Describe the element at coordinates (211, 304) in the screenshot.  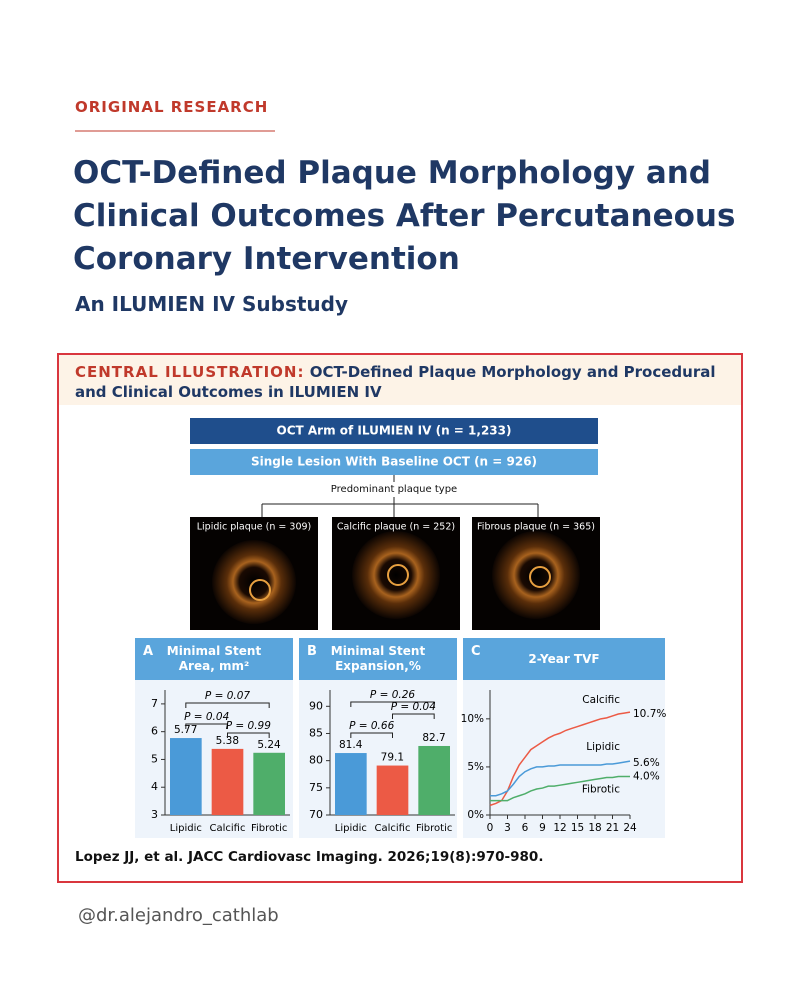
I see `article-subtitle: An ILUMIEN IV Substudy` at that location.